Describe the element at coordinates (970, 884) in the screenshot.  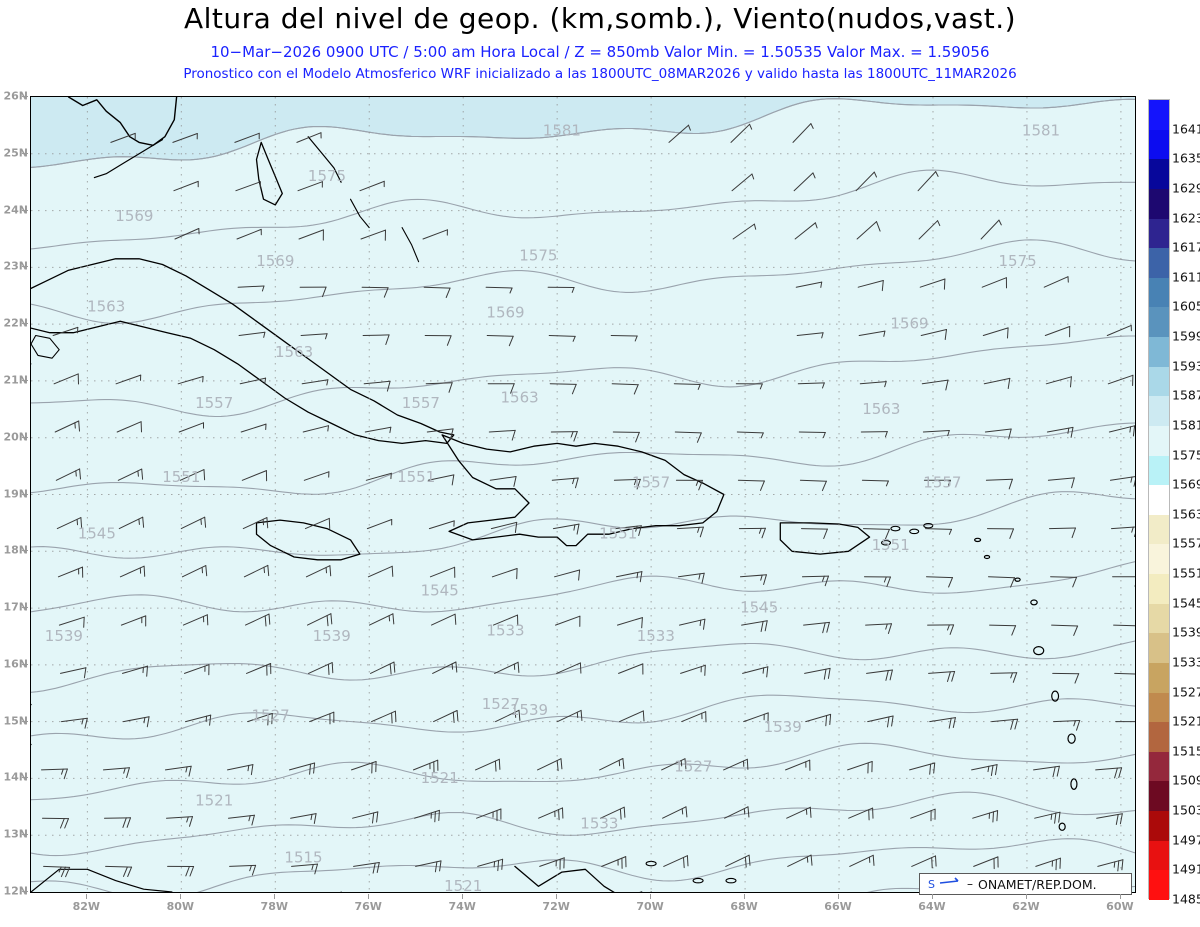
I see `credit-dash: –` at that location.